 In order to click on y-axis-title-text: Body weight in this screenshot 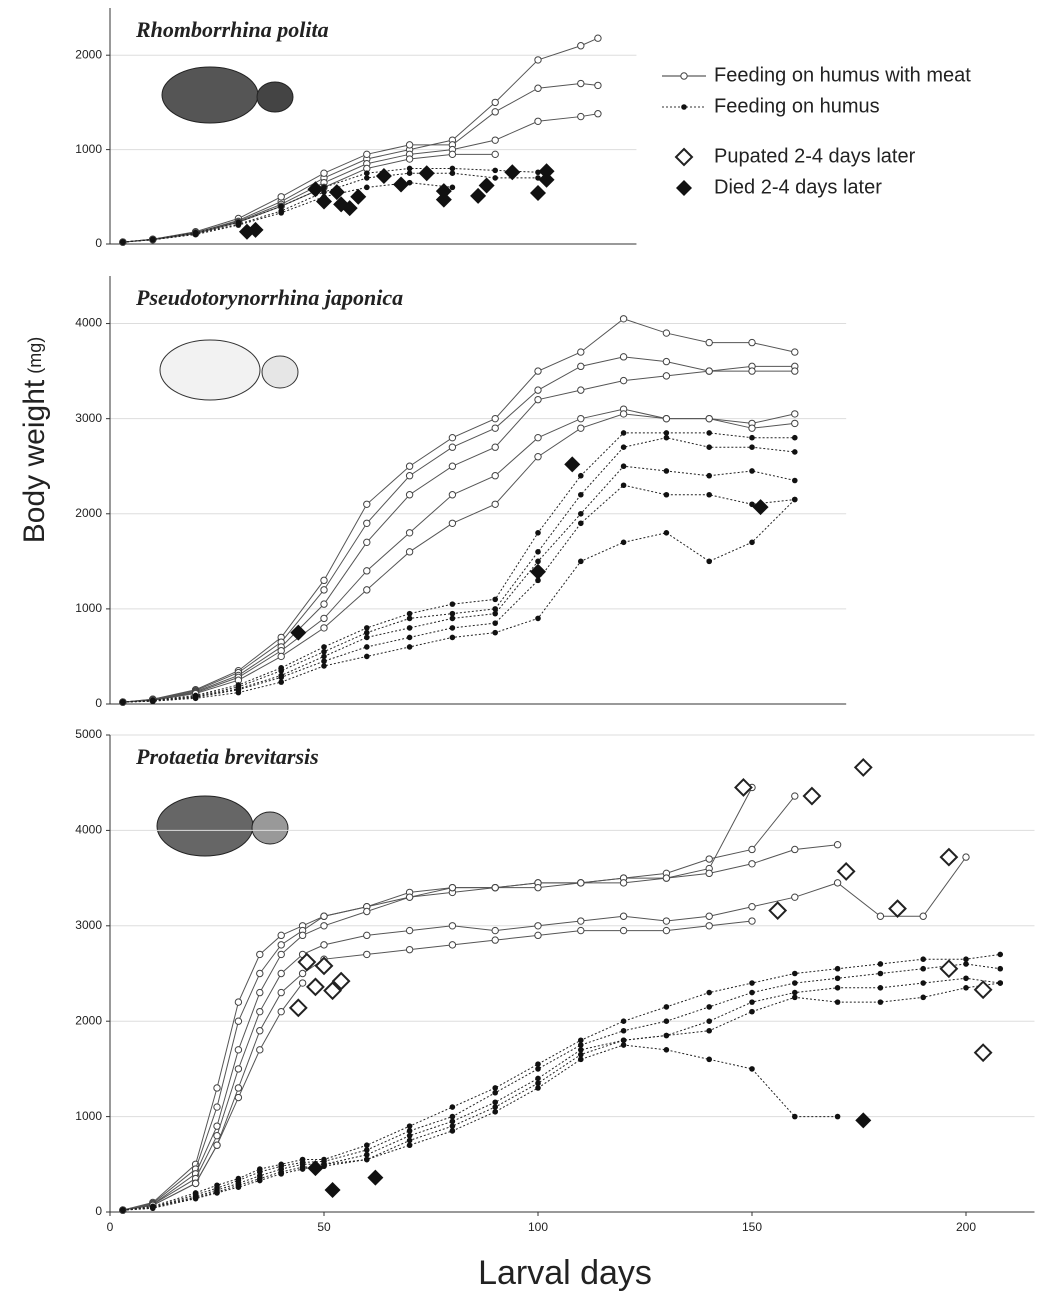, I will do `click(34, 461)`.